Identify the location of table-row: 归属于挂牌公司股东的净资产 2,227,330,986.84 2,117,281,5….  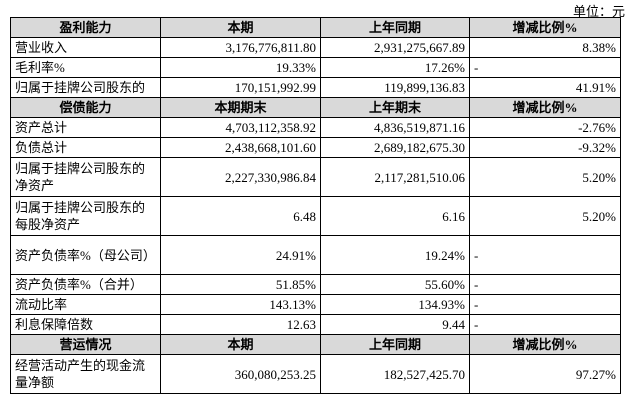
(315, 177).